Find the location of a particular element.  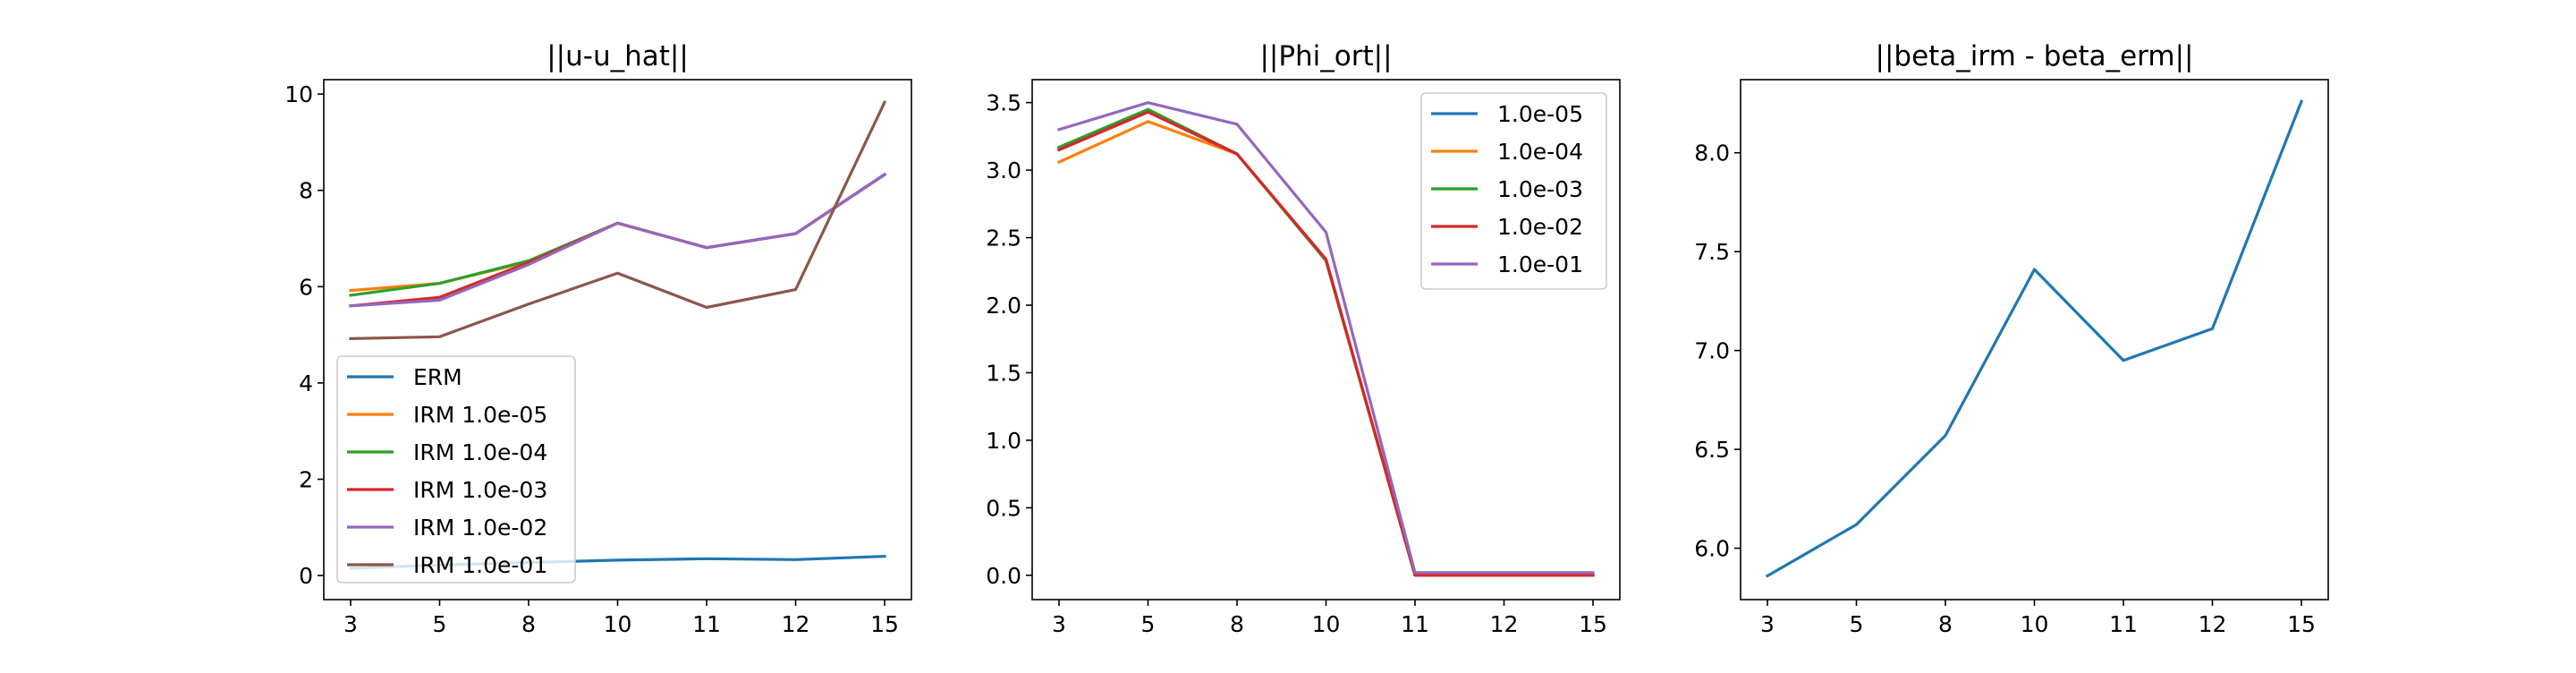

y-tick-label: 2.0 is located at coordinates (1003, 306).